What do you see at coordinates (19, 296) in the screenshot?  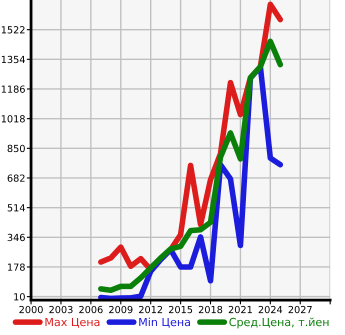 I see `y-tick-label: 10` at bounding box center [19, 296].